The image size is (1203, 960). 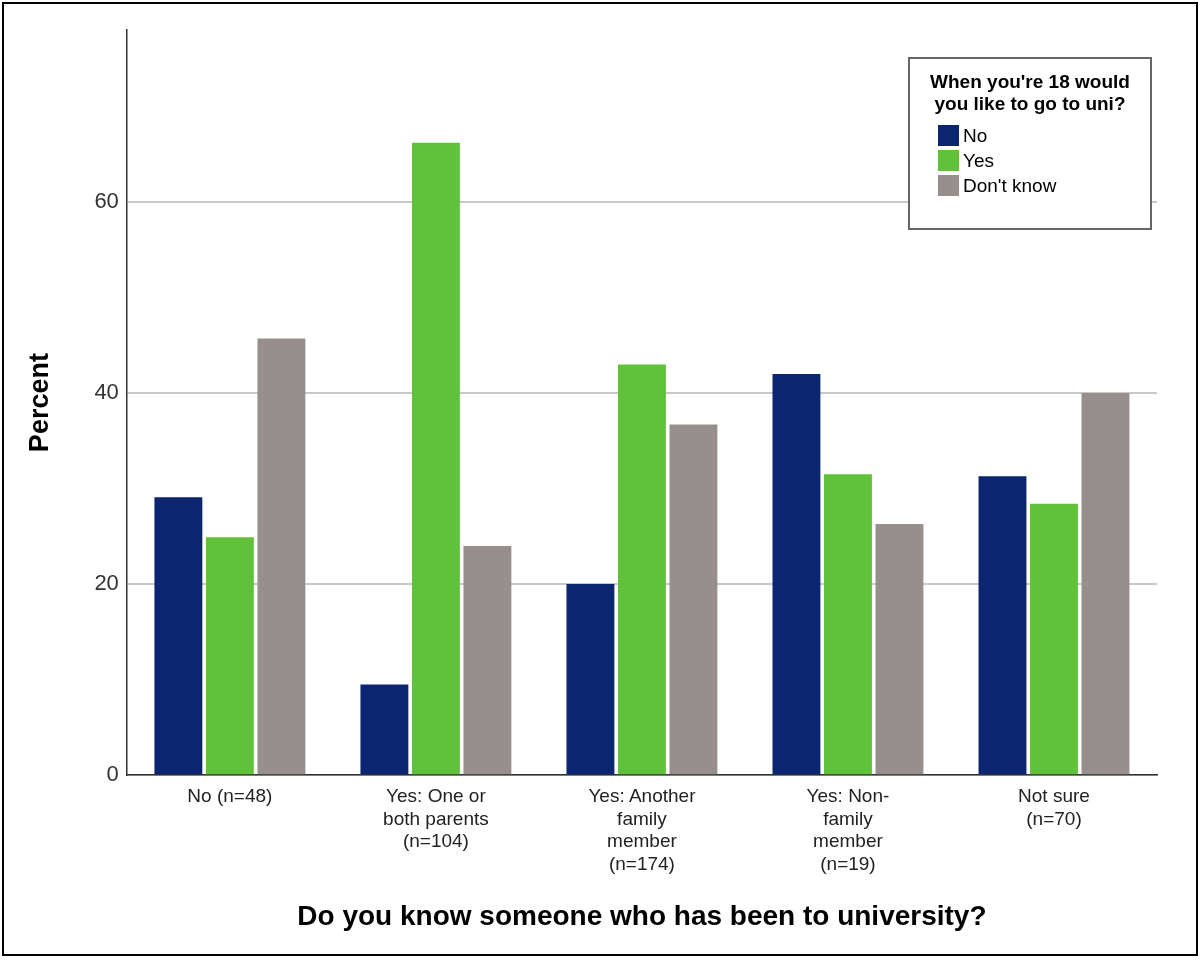 What do you see at coordinates (38, 403) in the screenshot?
I see `y-axis-title: Percent` at bounding box center [38, 403].